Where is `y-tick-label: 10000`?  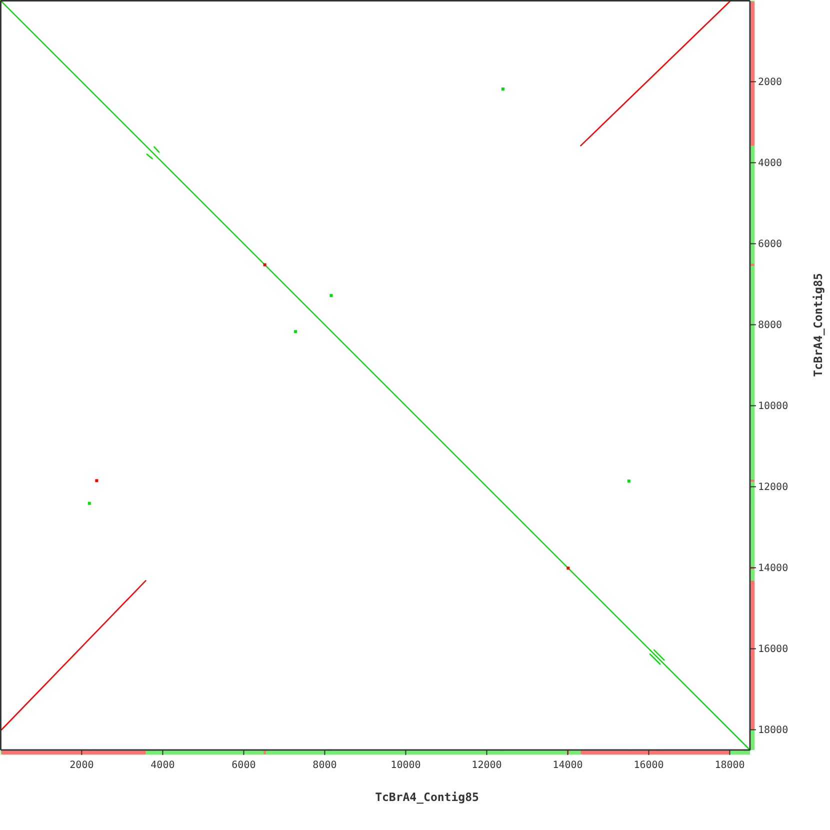 y-tick-label: 10000 is located at coordinates (773, 406).